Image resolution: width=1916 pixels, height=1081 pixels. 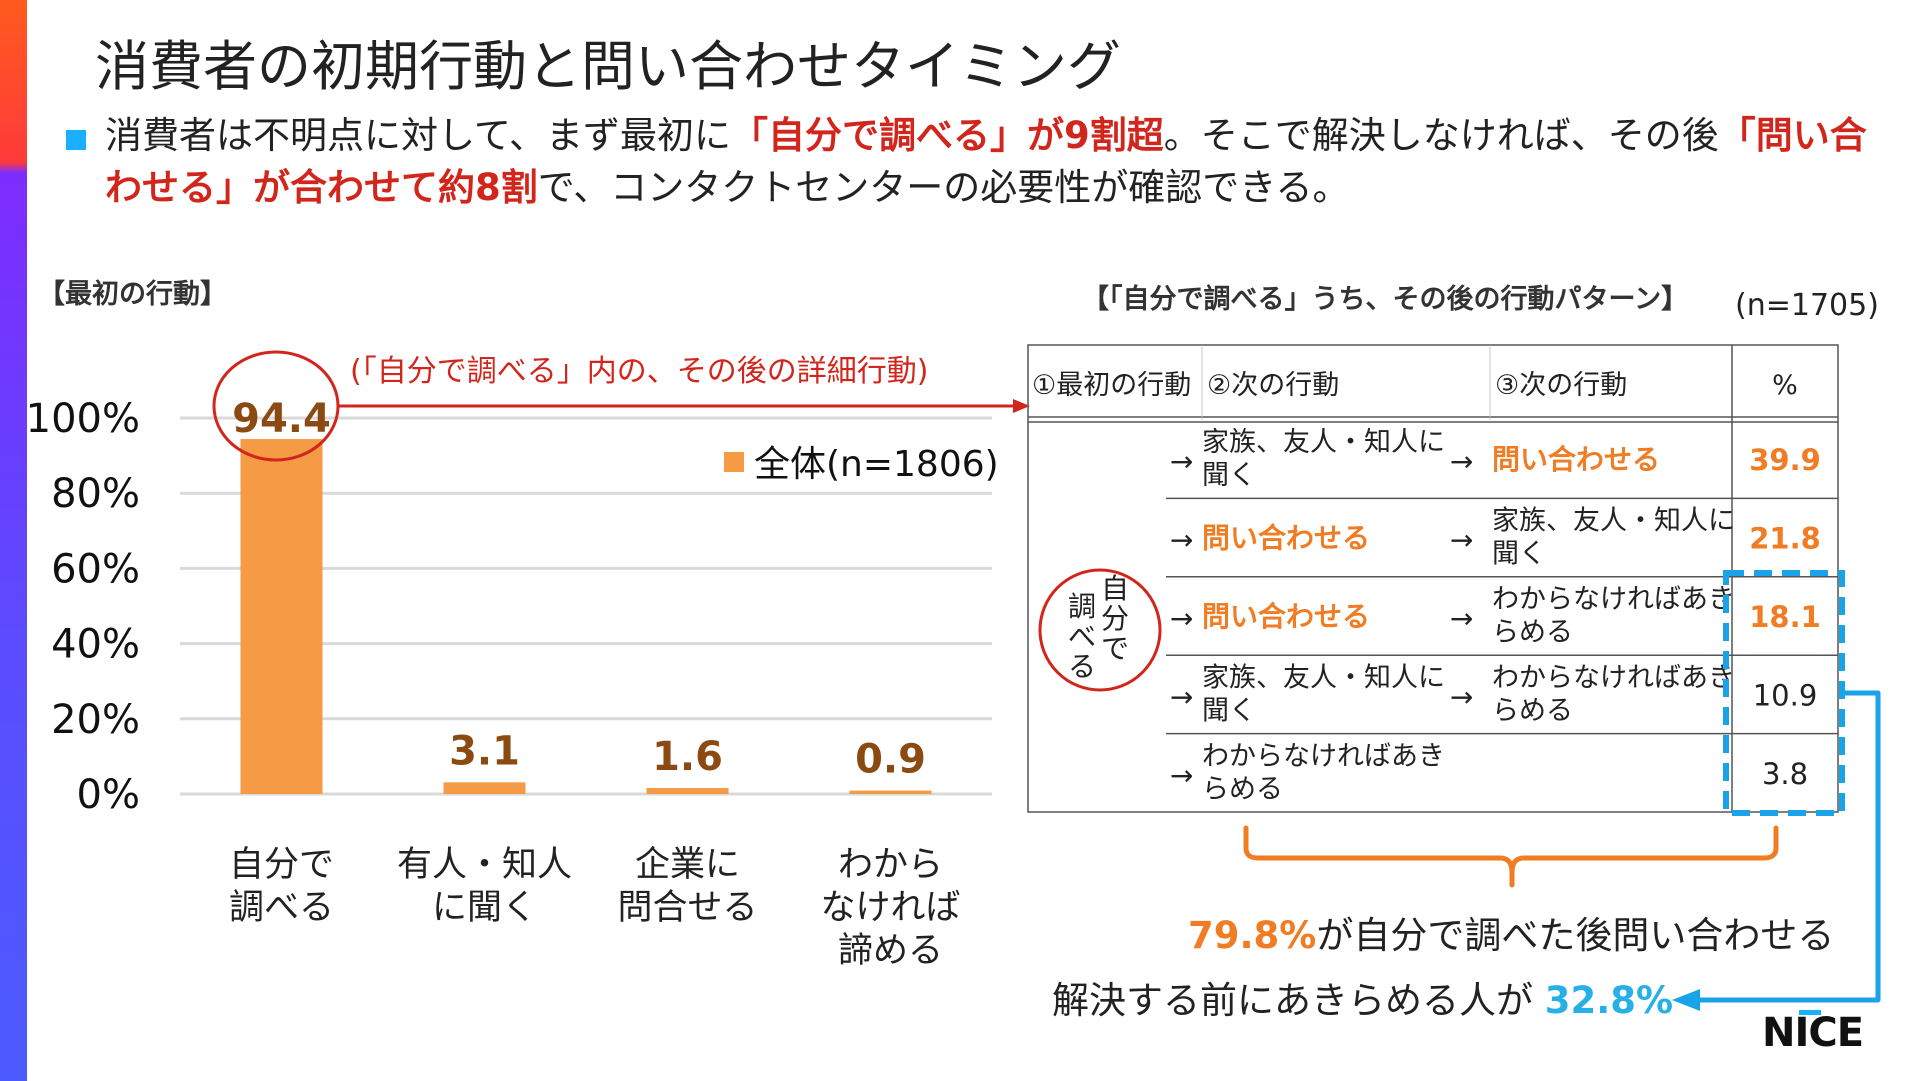 I want to click on x-tick-label: に聞く, so click(x=484, y=908).